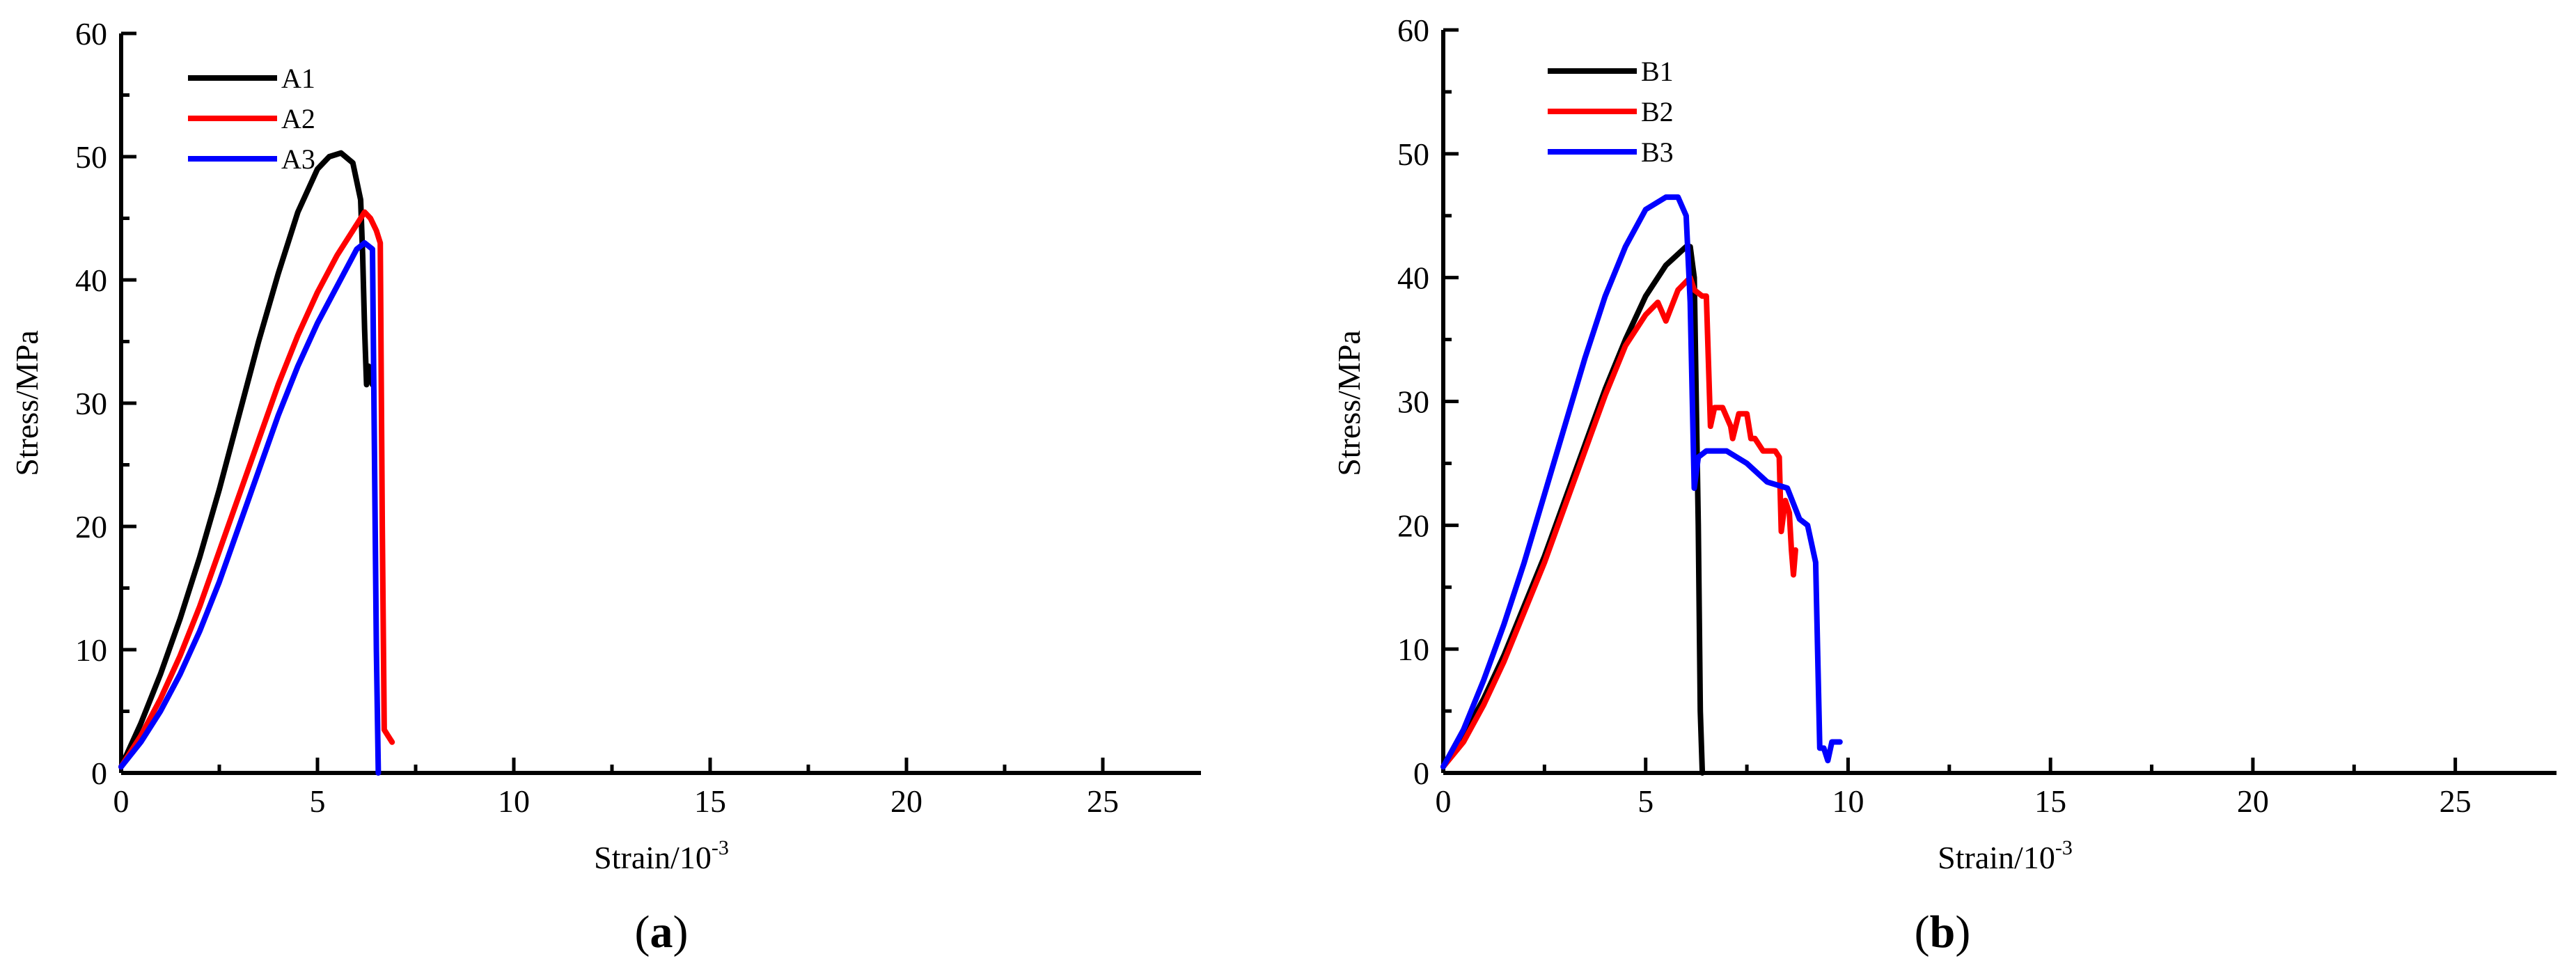 This screenshot has height=970, width=2576. I want to click on legend-label-a3: A3, so click(298, 159).